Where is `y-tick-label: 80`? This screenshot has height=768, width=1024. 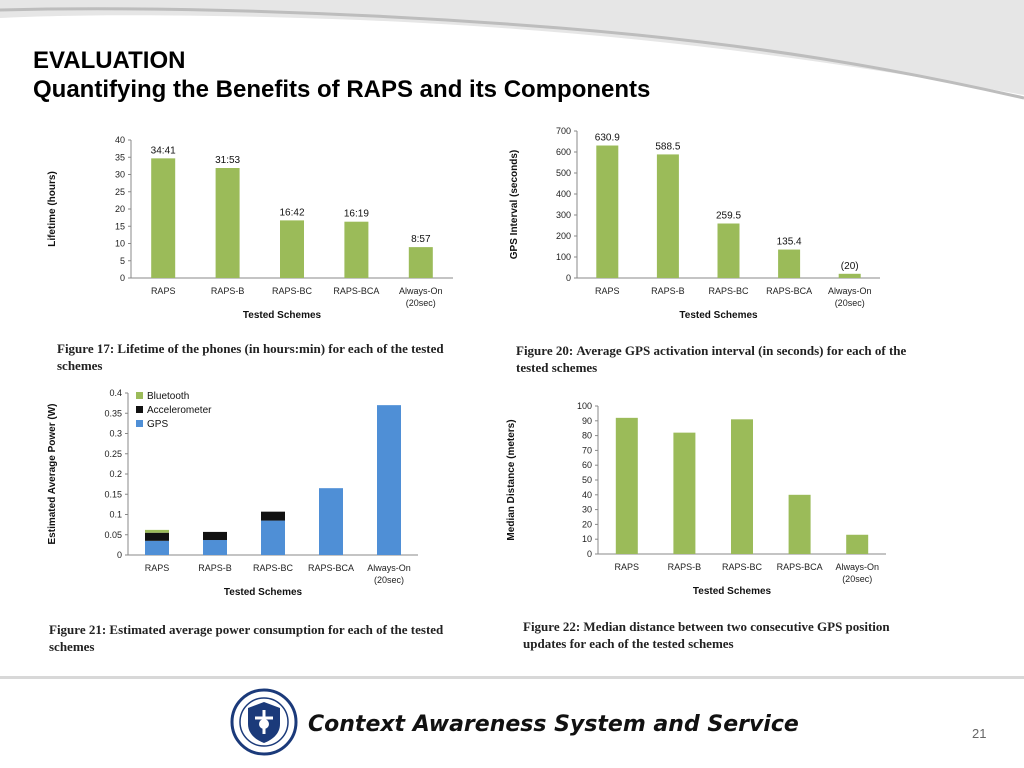
y-tick-label: 80 is located at coordinates (587, 436).